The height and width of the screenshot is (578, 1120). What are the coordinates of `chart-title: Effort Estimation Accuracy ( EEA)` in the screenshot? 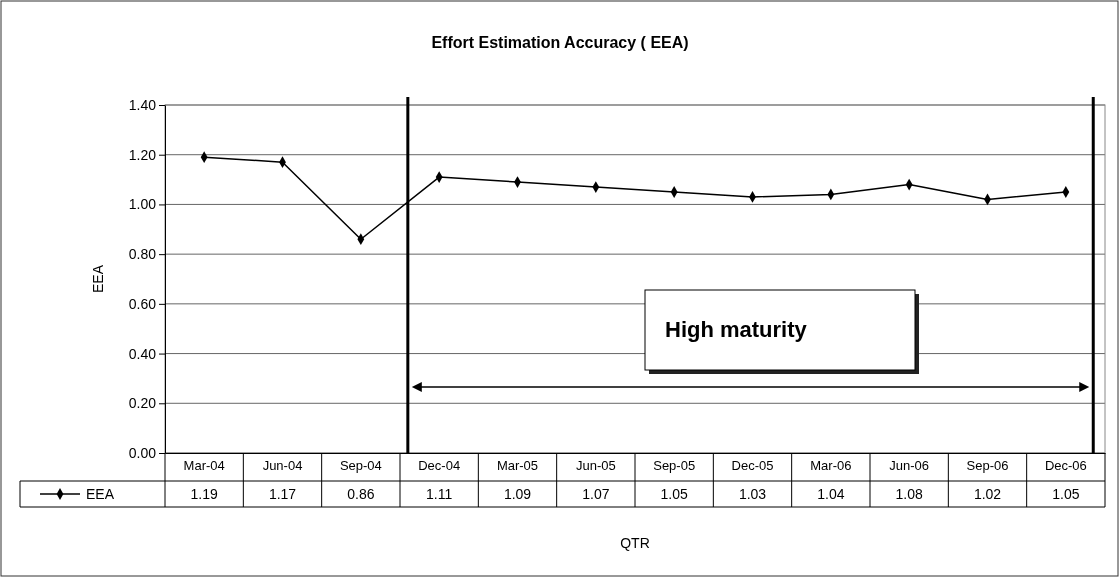 It's located at (560, 42).